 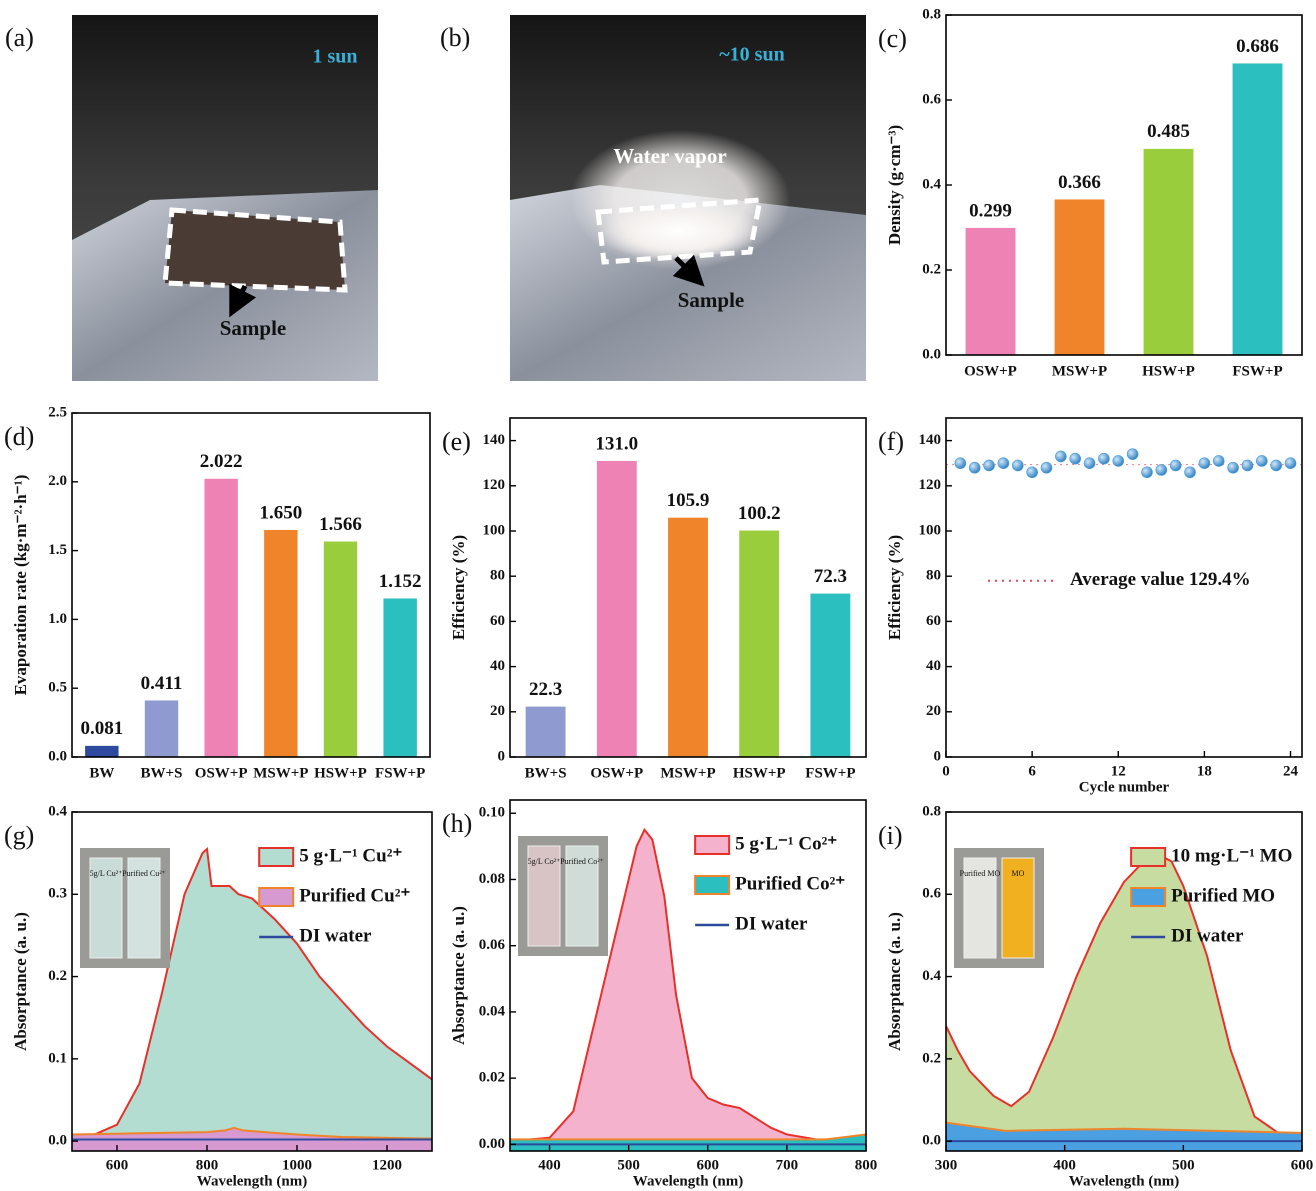 I want to click on x-tick-label: 800, so click(x=207, y=1165).